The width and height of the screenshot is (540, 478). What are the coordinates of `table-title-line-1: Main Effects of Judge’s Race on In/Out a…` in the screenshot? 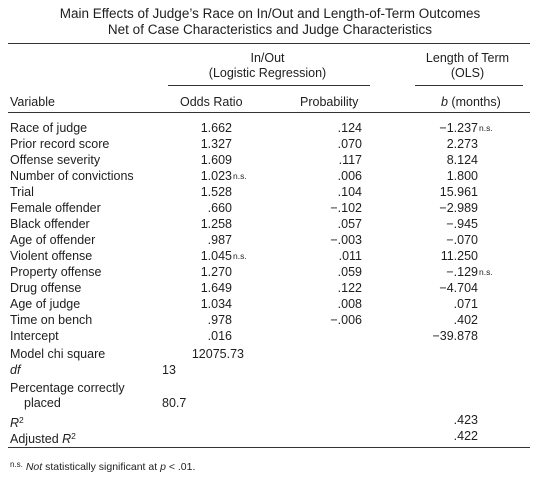 It's located at (270, 13).